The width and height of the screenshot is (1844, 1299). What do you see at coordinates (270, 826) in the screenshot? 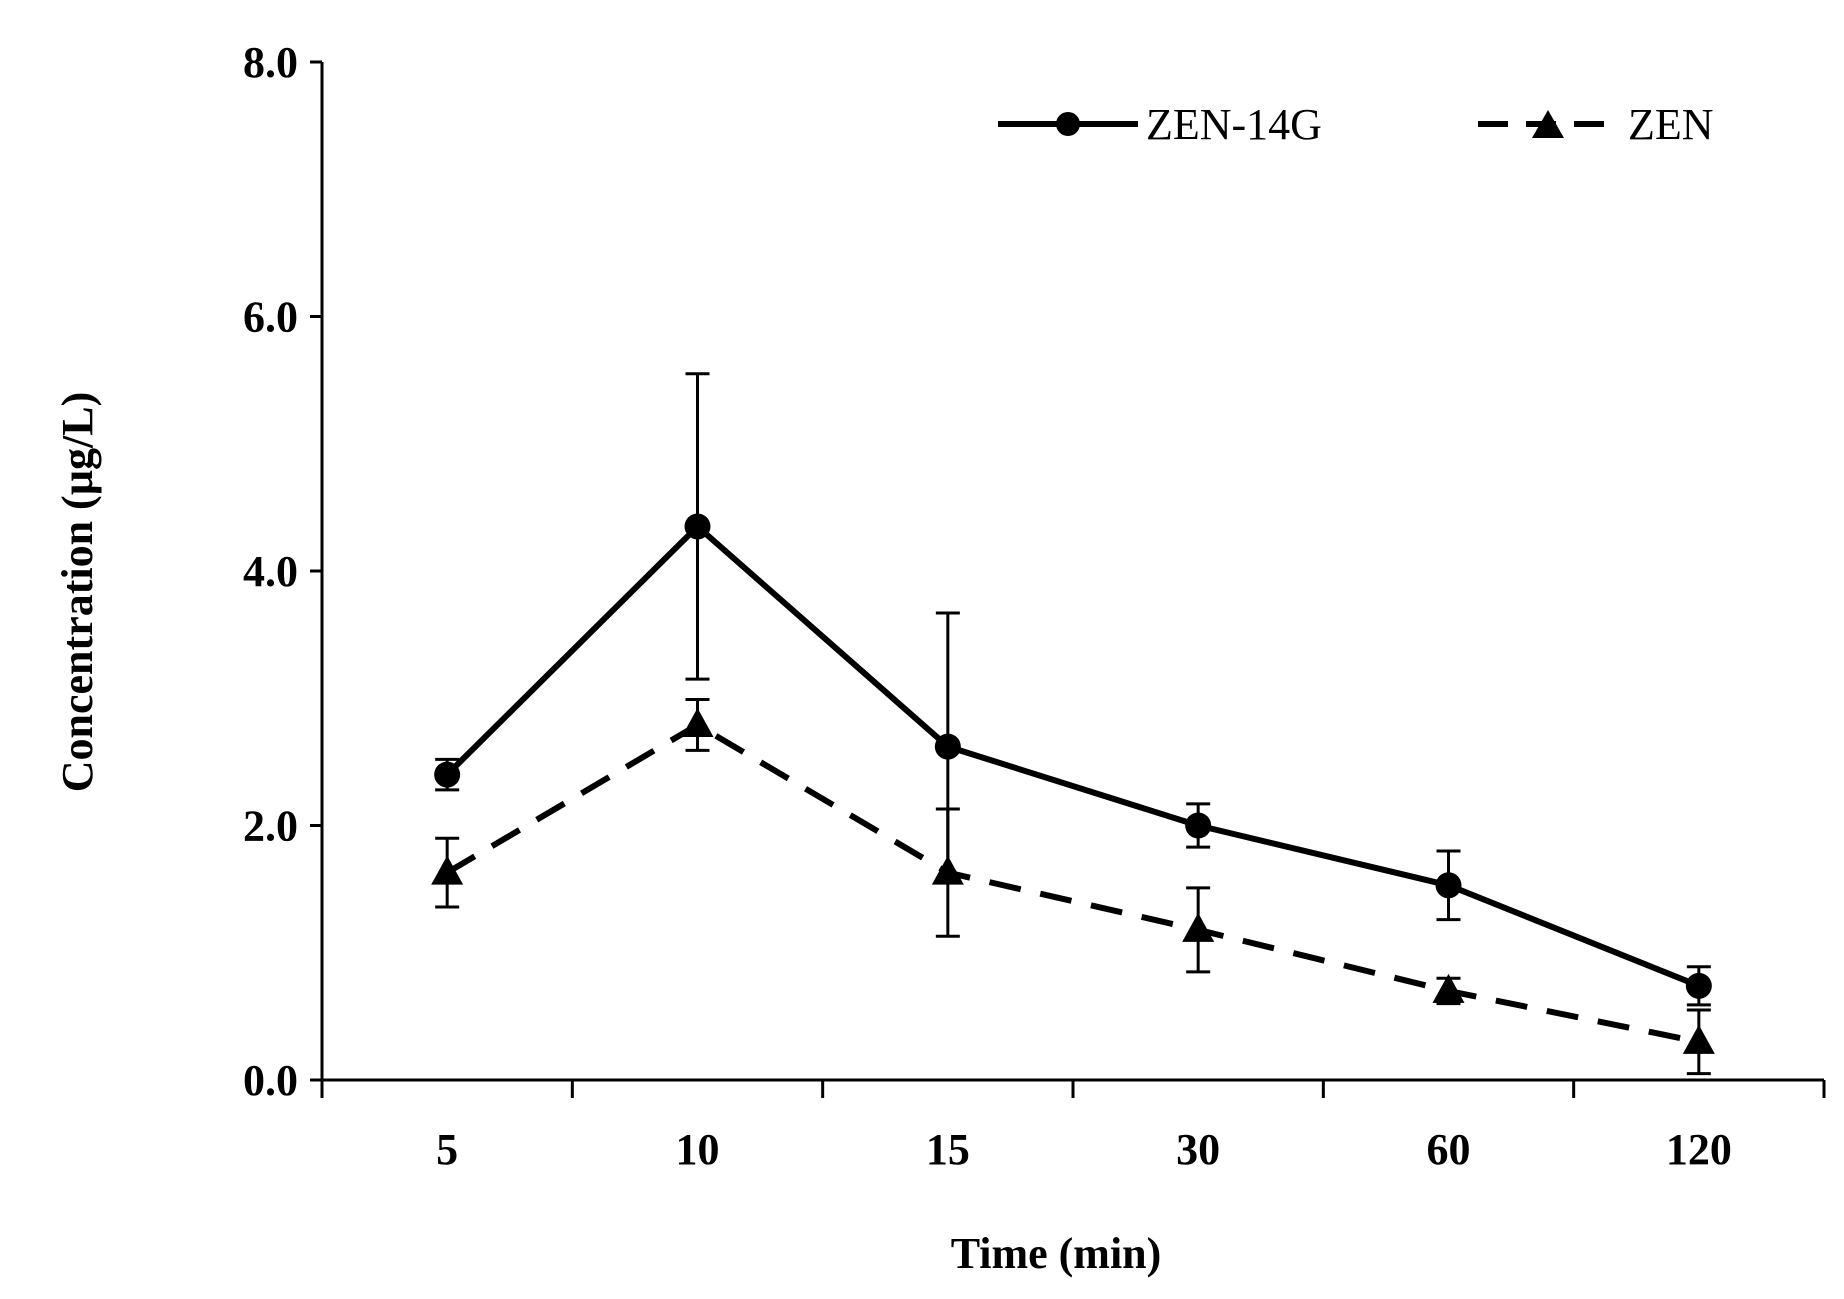
I see `y-tick-label: 2.0` at bounding box center [270, 826].